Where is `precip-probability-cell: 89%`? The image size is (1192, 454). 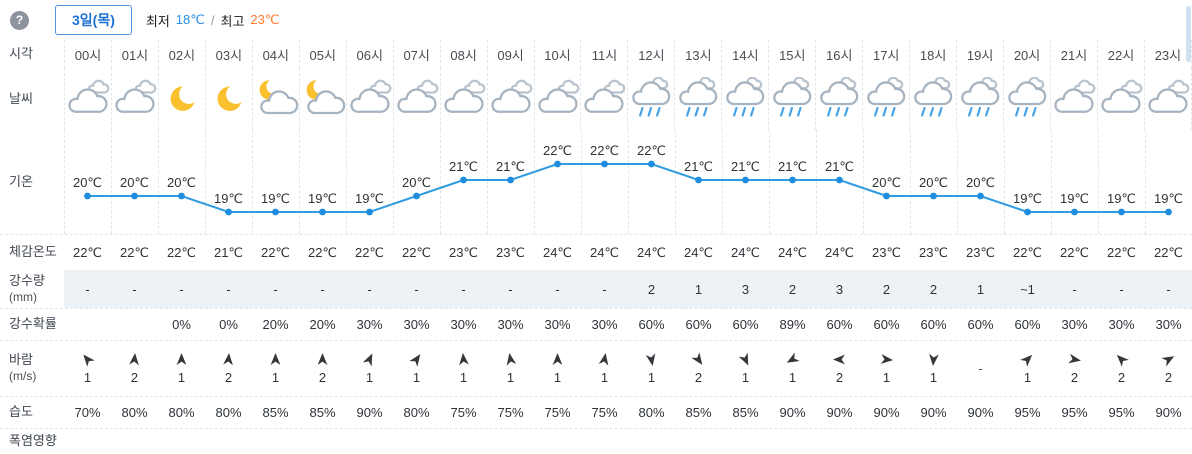
precip-probability-cell: 89% is located at coordinates (792, 324).